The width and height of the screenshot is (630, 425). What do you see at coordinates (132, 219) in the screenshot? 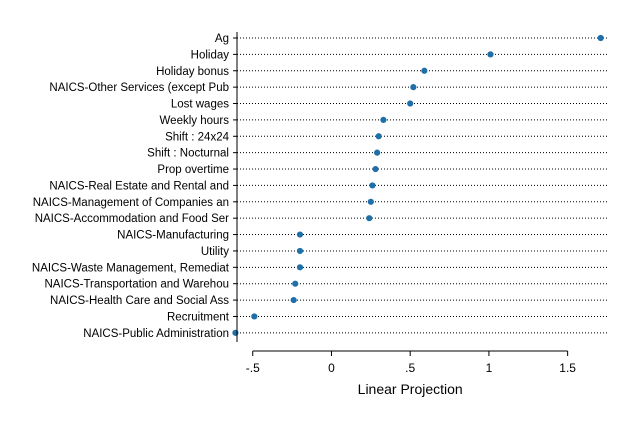
I see `category-label: NAICS-Accommodation and Food Ser` at bounding box center [132, 219].